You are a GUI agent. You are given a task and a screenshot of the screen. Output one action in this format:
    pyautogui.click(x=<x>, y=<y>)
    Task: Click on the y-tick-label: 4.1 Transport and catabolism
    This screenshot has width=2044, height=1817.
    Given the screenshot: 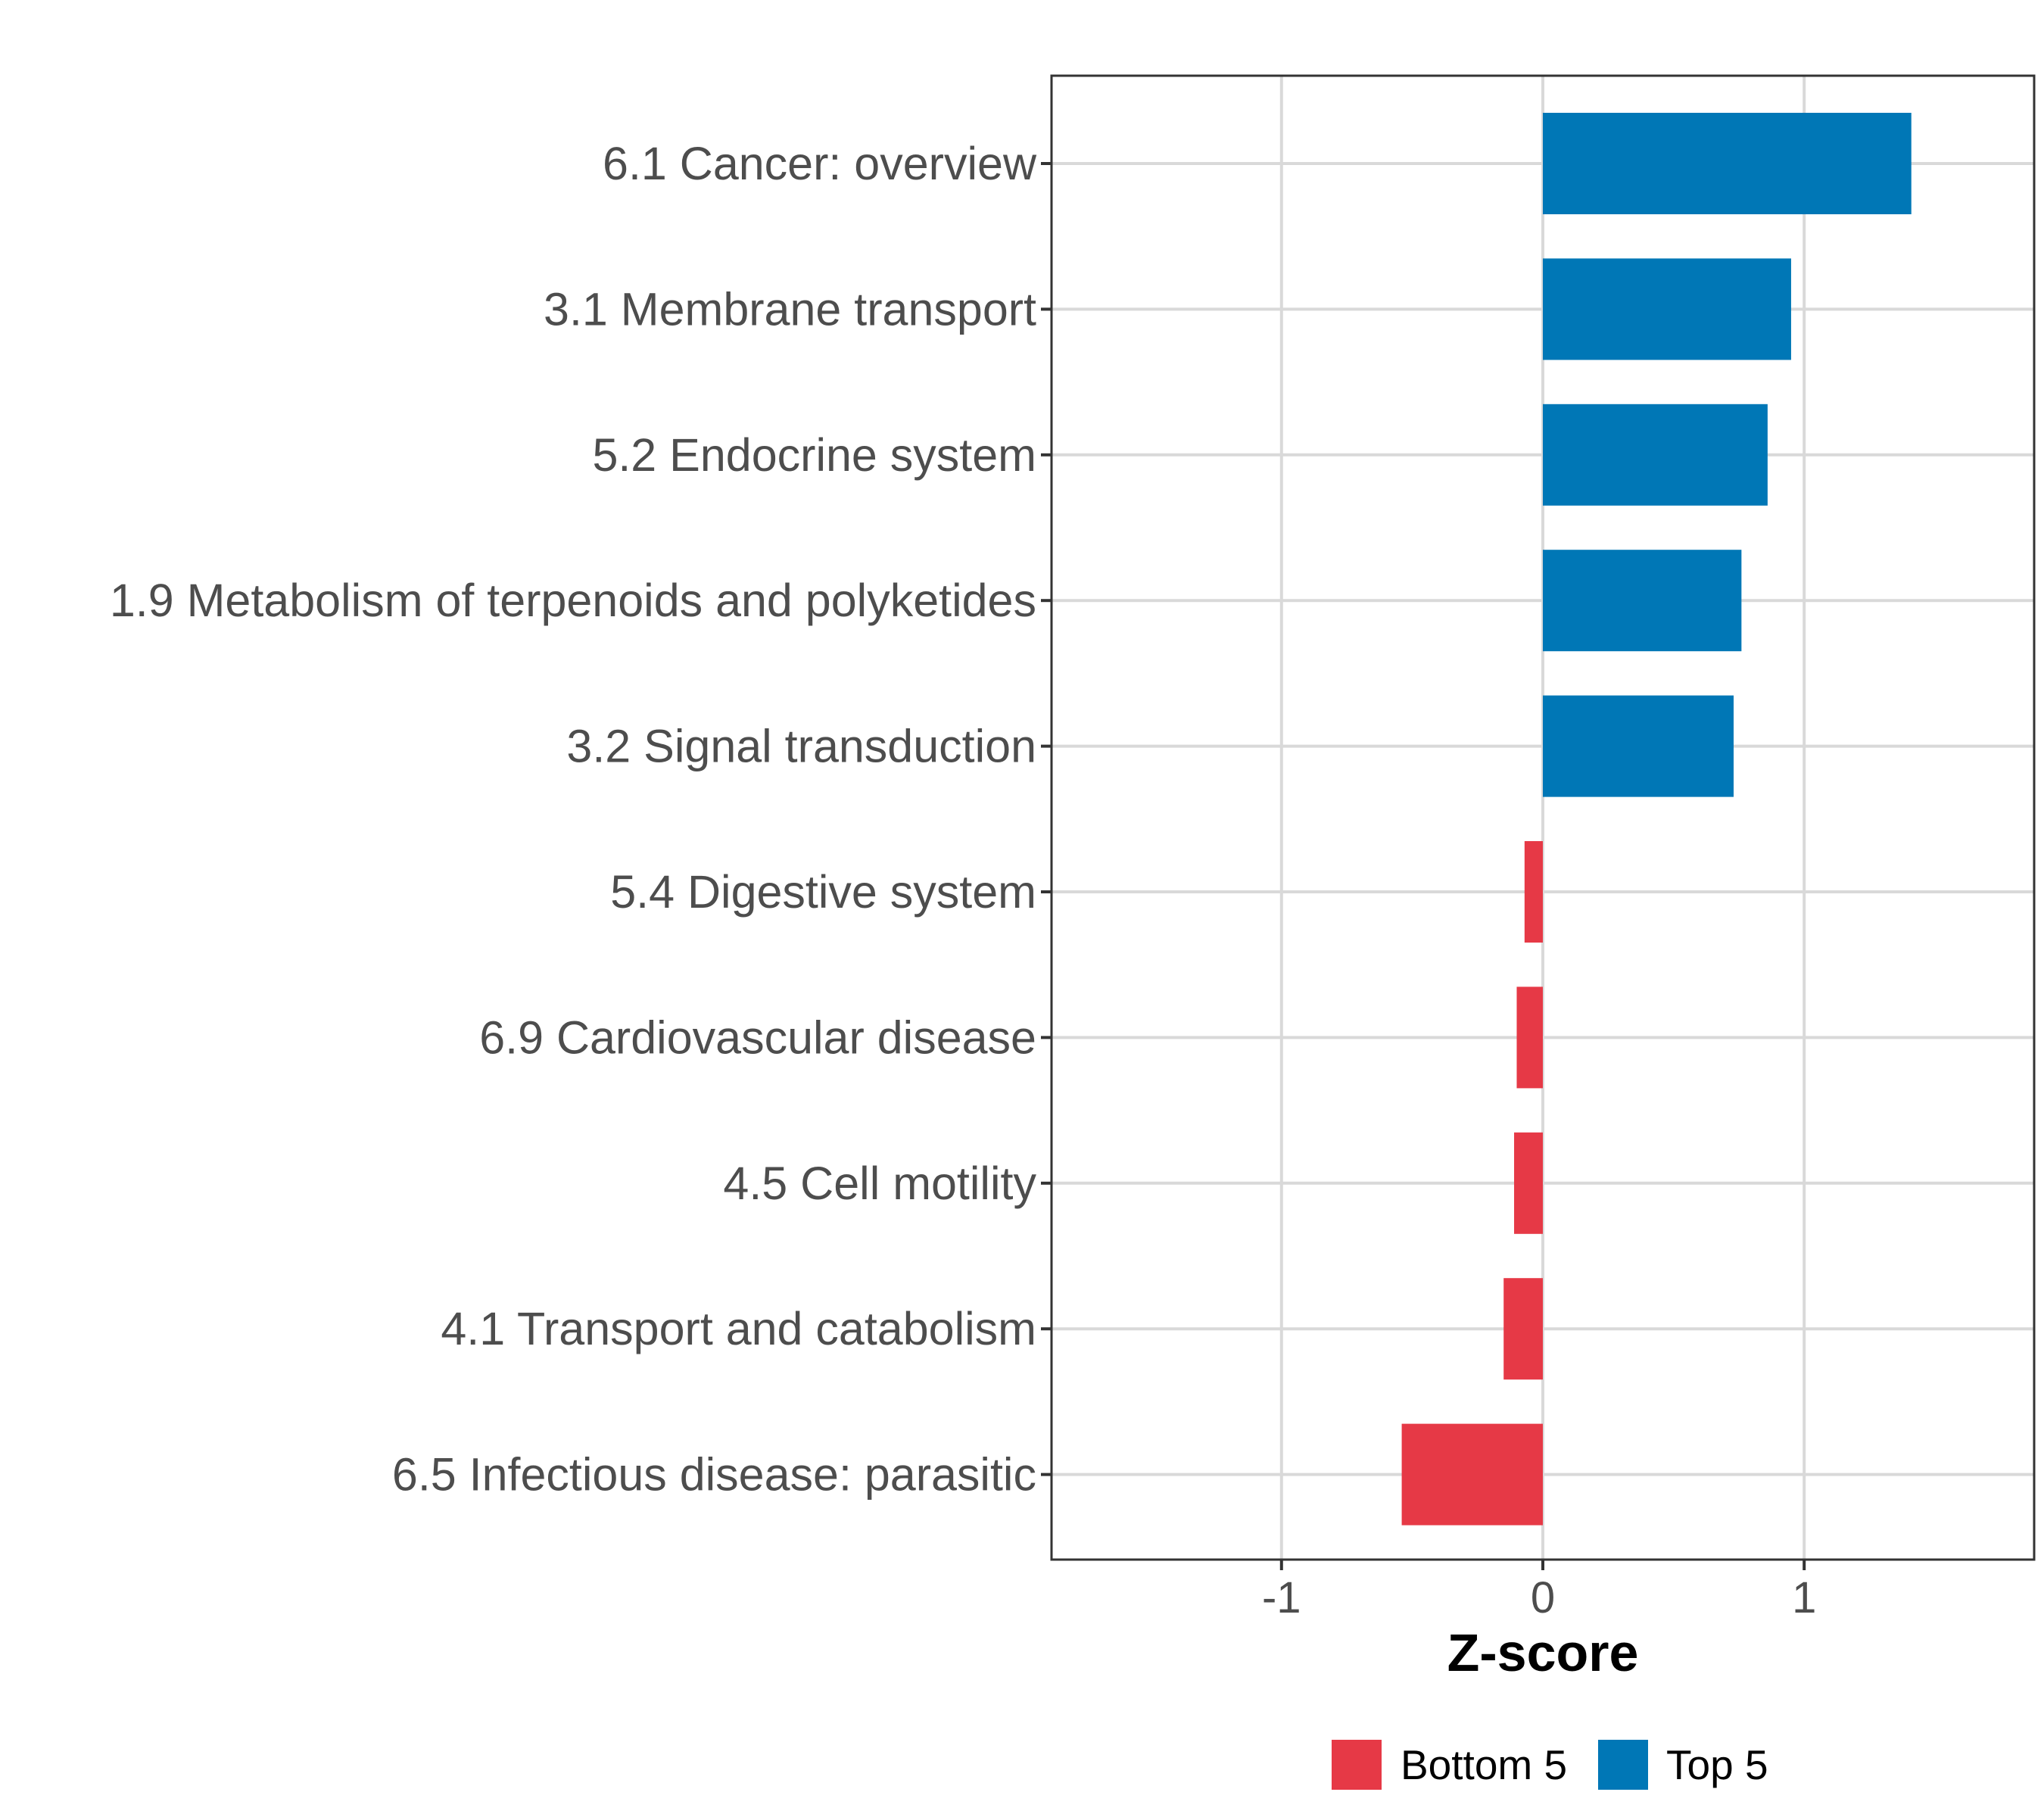 What is the action you would take?
    pyautogui.click(x=738, y=1328)
    